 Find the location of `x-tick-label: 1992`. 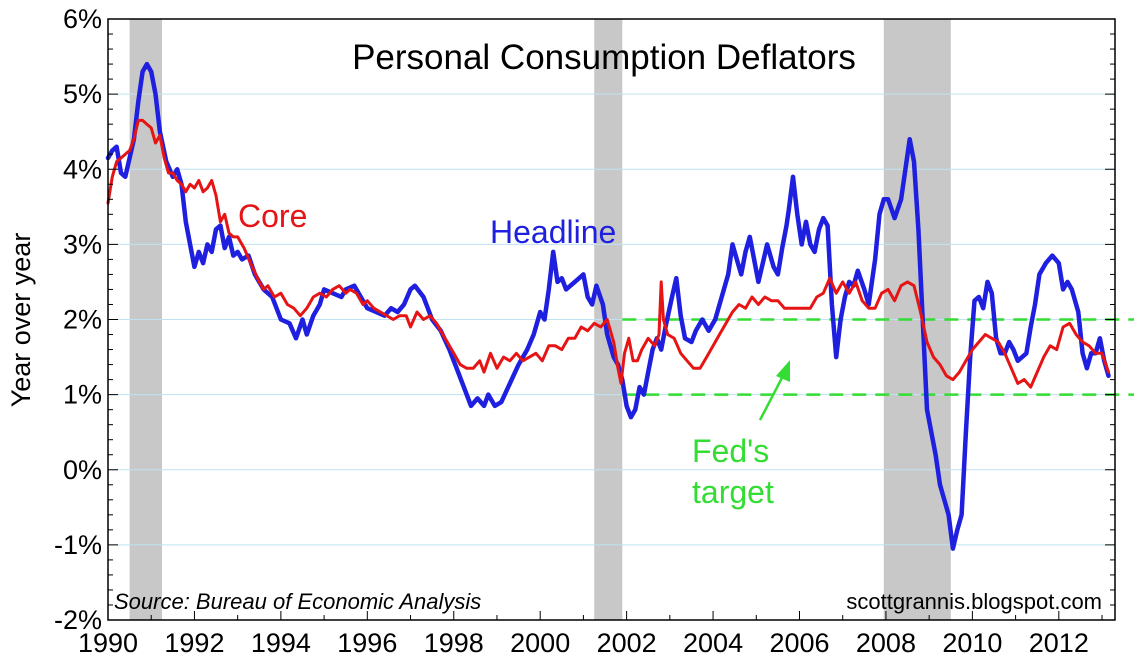

x-tick-label: 1992 is located at coordinates (194, 643).